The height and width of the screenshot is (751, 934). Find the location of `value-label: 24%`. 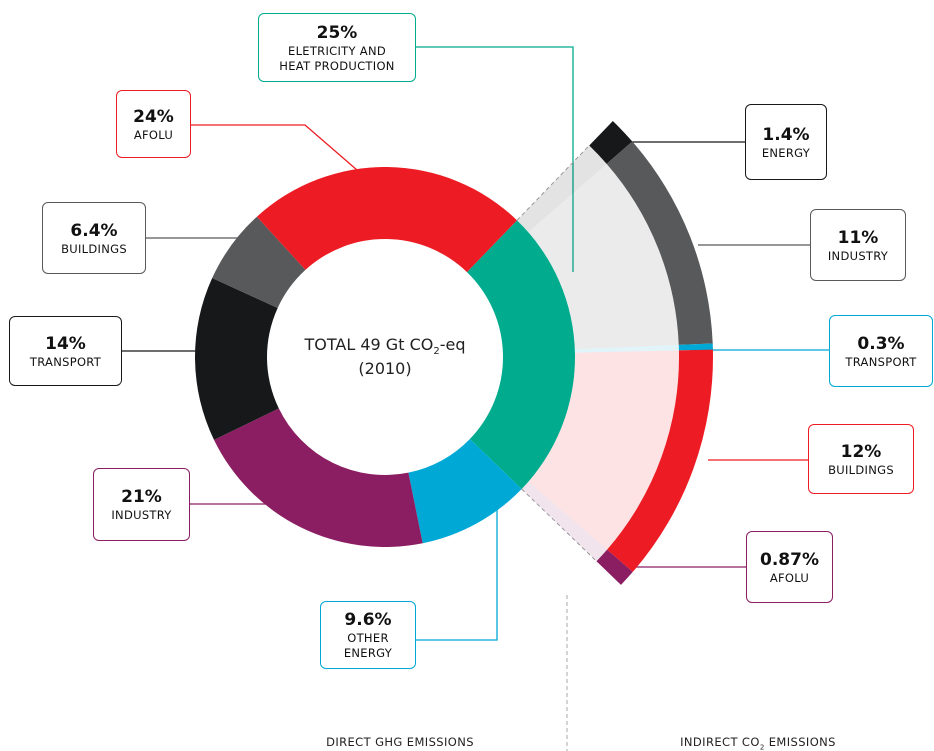

value-label: 24% is located at coordinates (153, 116).